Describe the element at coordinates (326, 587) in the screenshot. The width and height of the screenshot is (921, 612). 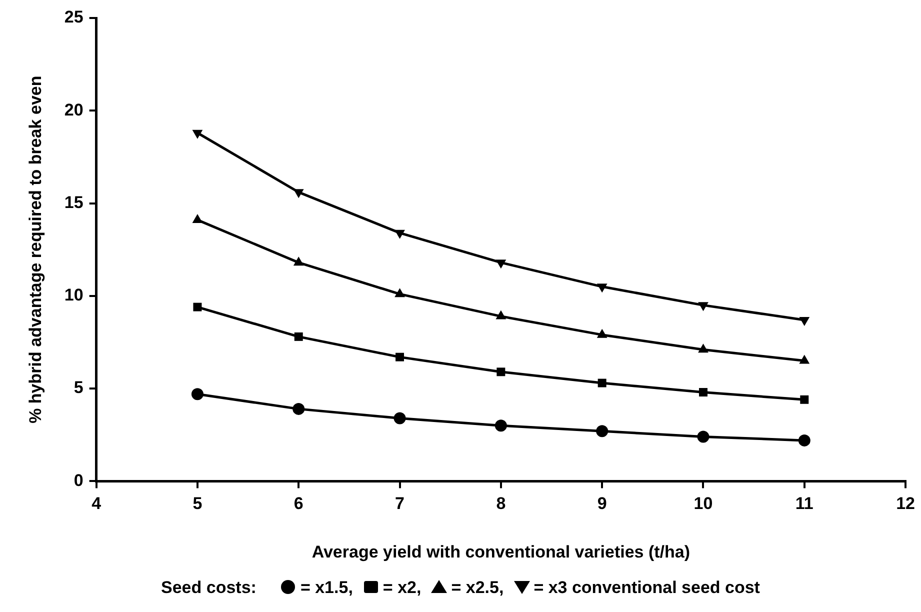
I see `legend-label: = x1.5,` at that location.